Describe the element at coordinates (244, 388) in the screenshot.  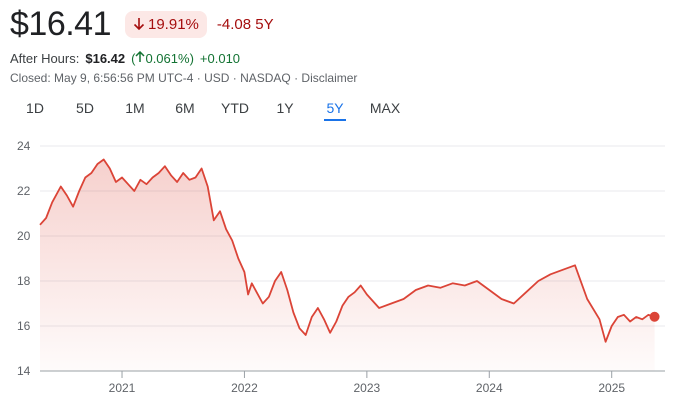
I see `x-tick-label: 2022` at that location.